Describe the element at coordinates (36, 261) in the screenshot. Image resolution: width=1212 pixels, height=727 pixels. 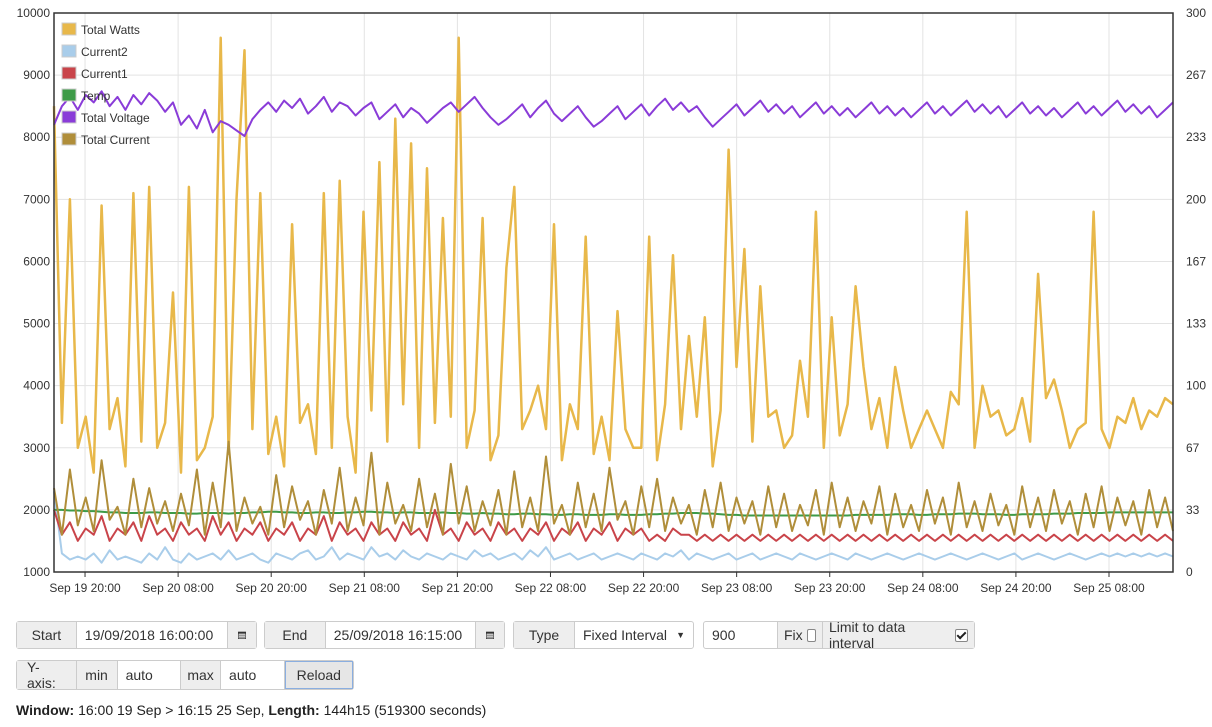
I see `y-left-tick-label: 6000` at that location.